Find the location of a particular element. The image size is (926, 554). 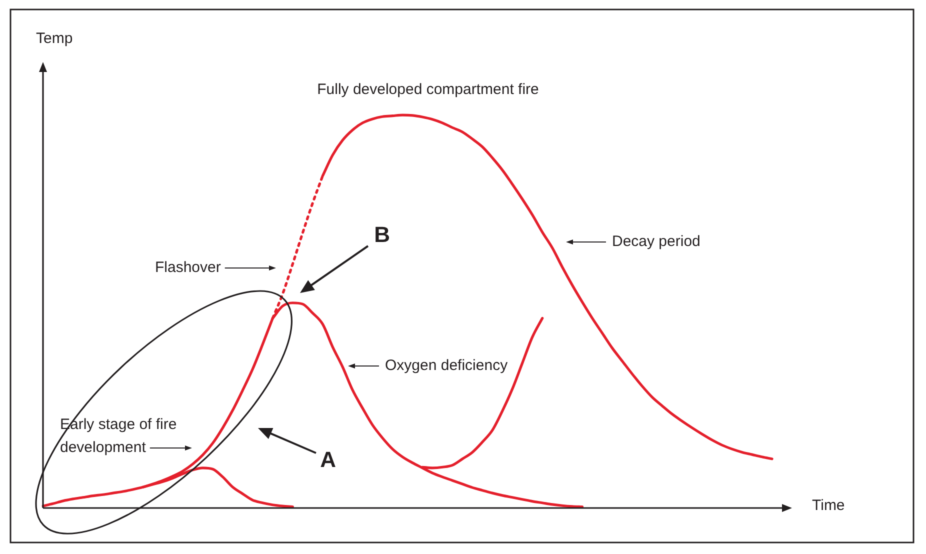

text: Fully developed compartment fire is located at coordinates (428, 89).